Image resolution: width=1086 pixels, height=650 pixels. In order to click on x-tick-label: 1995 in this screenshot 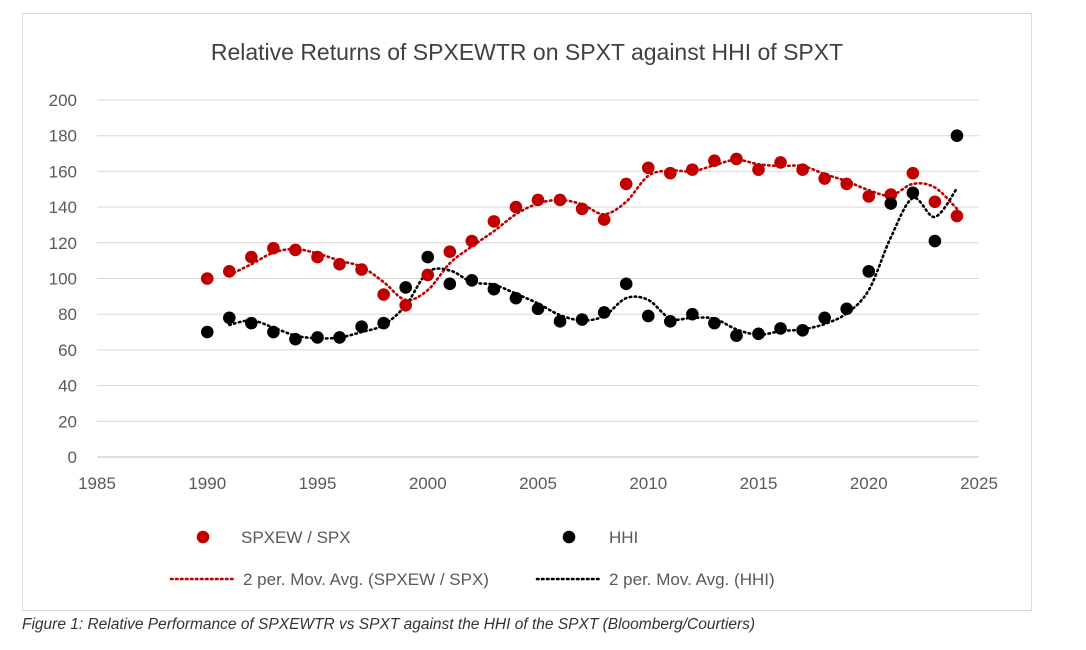, I will do `click(318, 483)`.